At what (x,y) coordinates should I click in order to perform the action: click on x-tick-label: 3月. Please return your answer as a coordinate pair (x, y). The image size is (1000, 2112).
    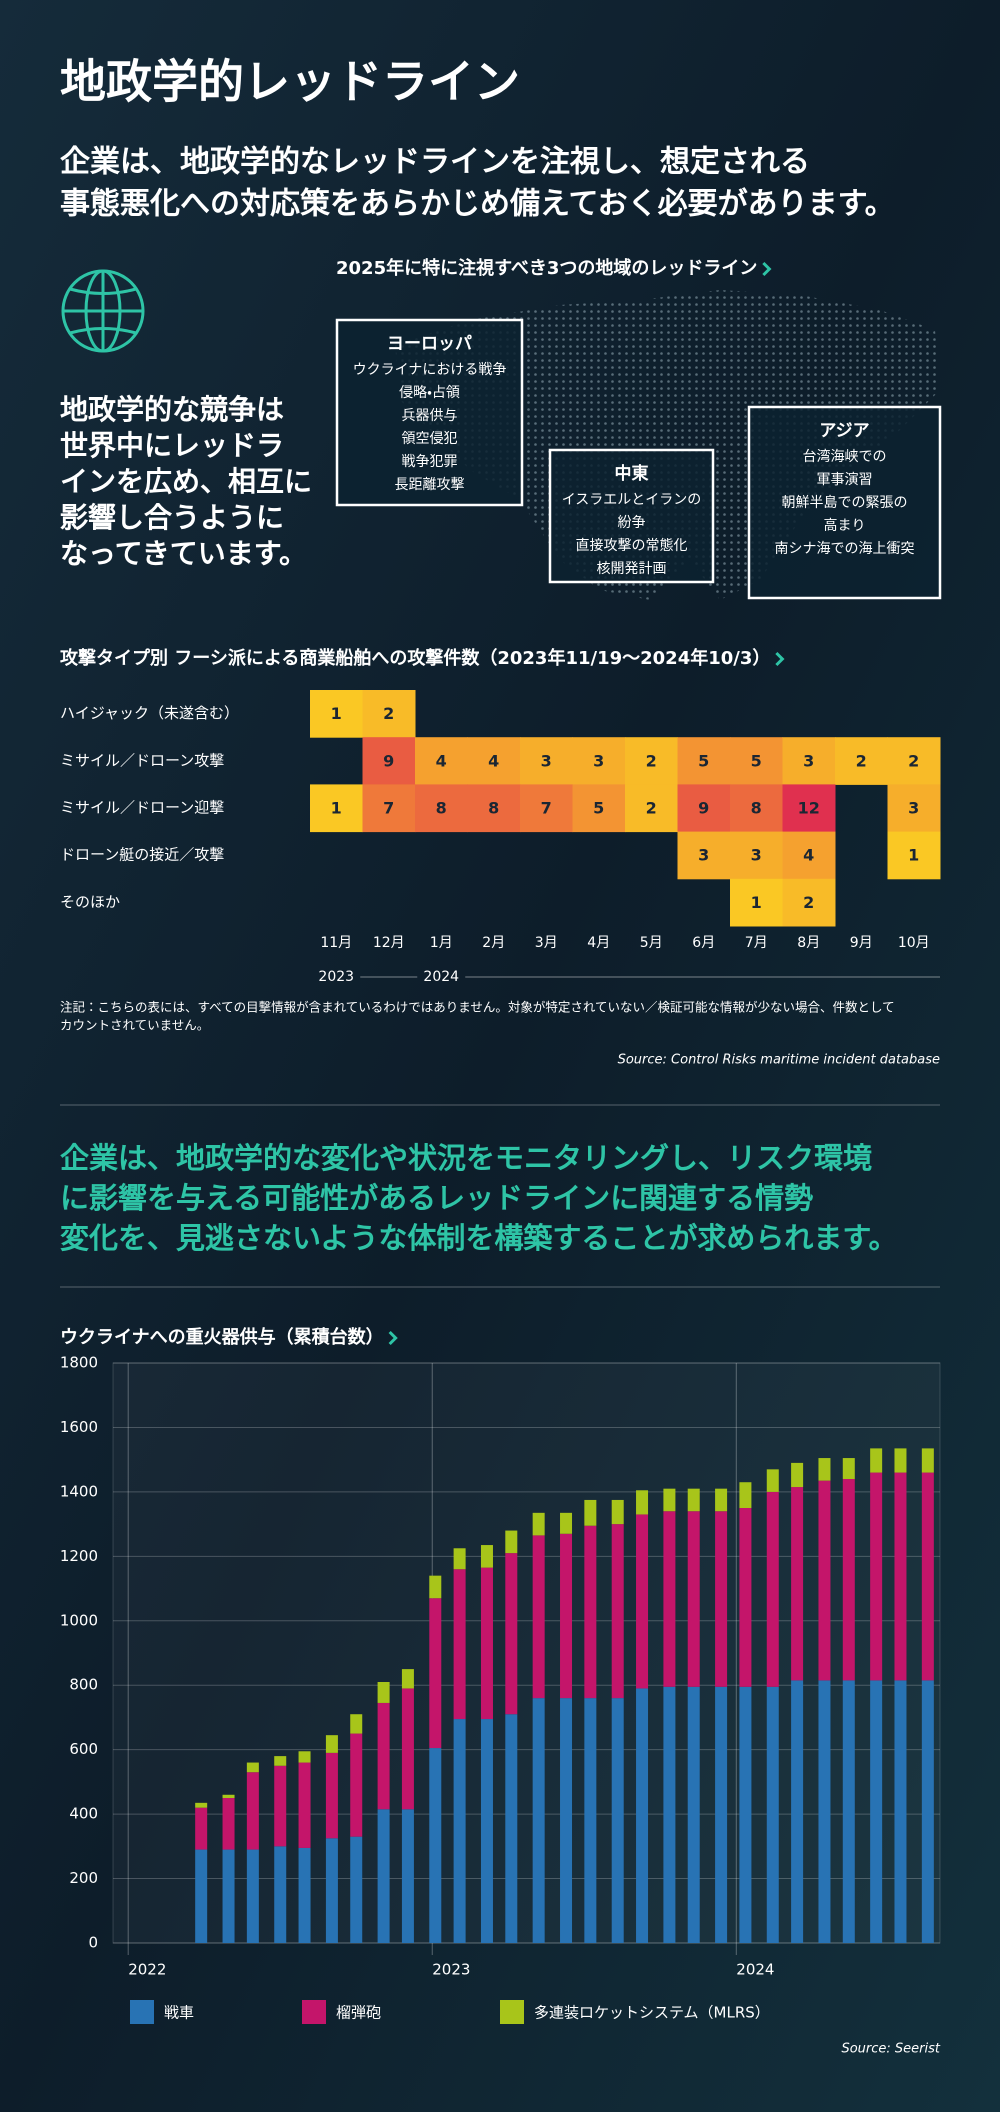
    Looking at the image, I should click on (546, 943).